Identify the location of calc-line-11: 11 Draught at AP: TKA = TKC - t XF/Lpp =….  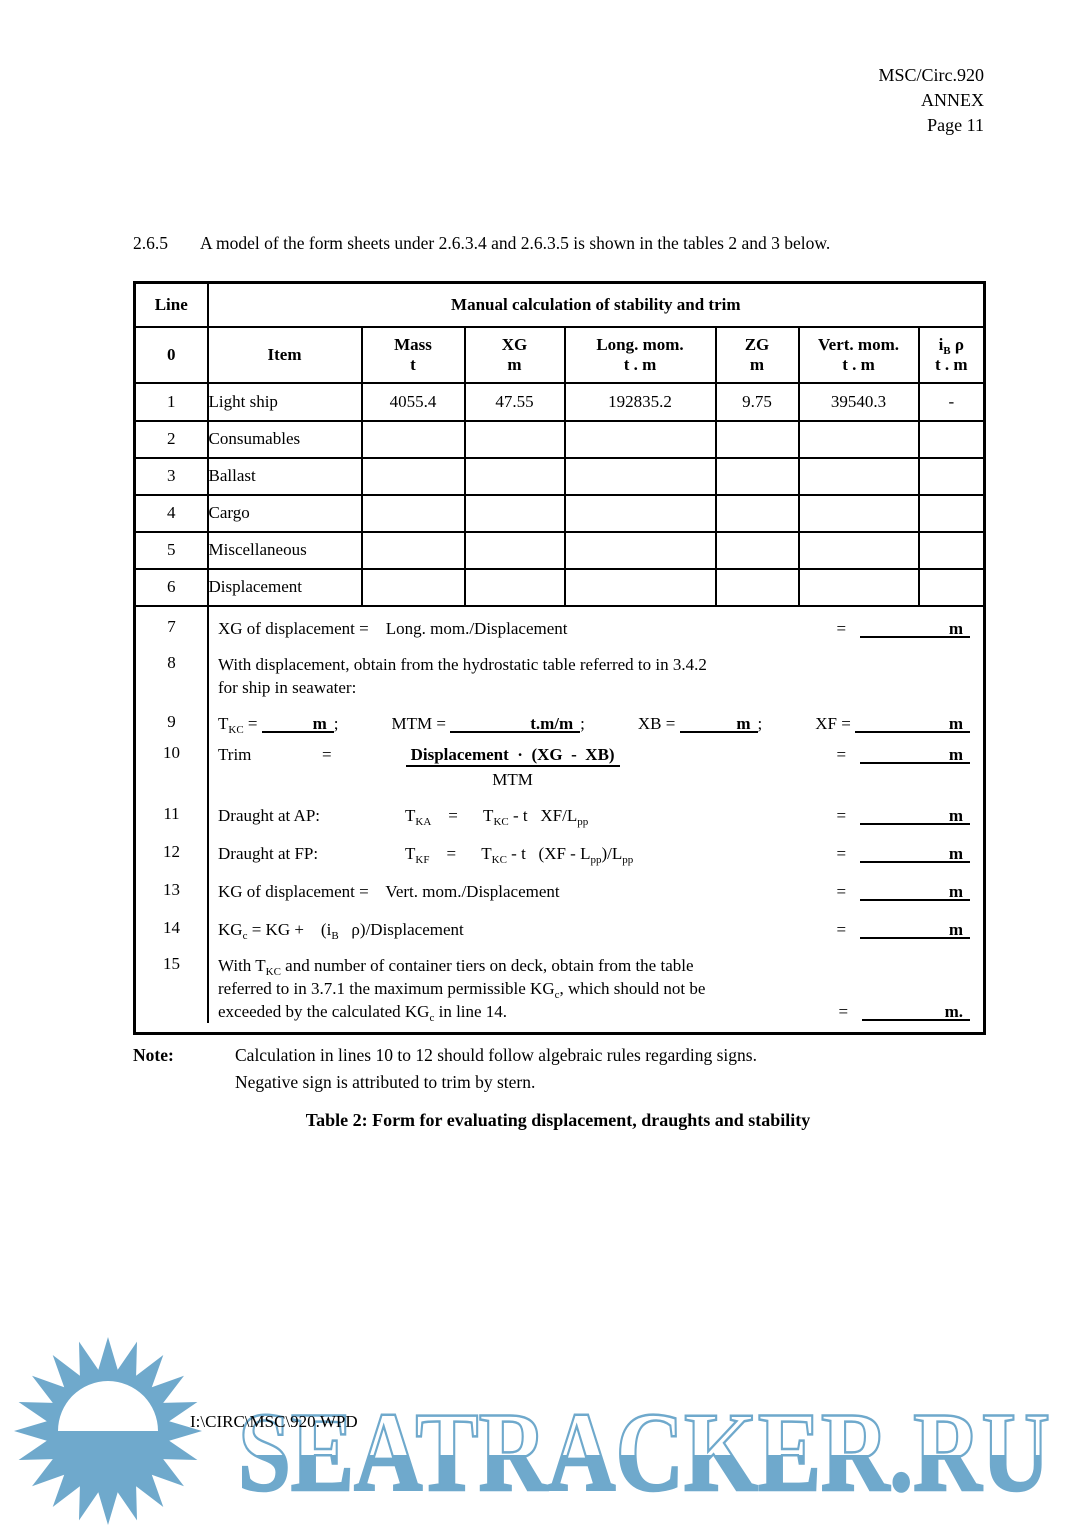
(559, 808).